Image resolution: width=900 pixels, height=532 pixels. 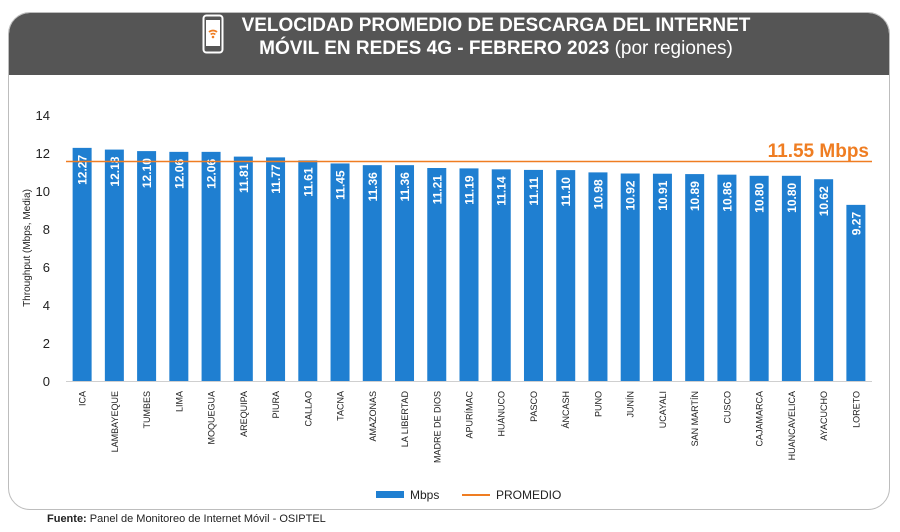 What do you see at coordinates (434, 48) in the screenshot?
I see `title-line-2: MÓVIL EN REDES 4G - FEBRERO 2023` at bounding box center [434, 48].